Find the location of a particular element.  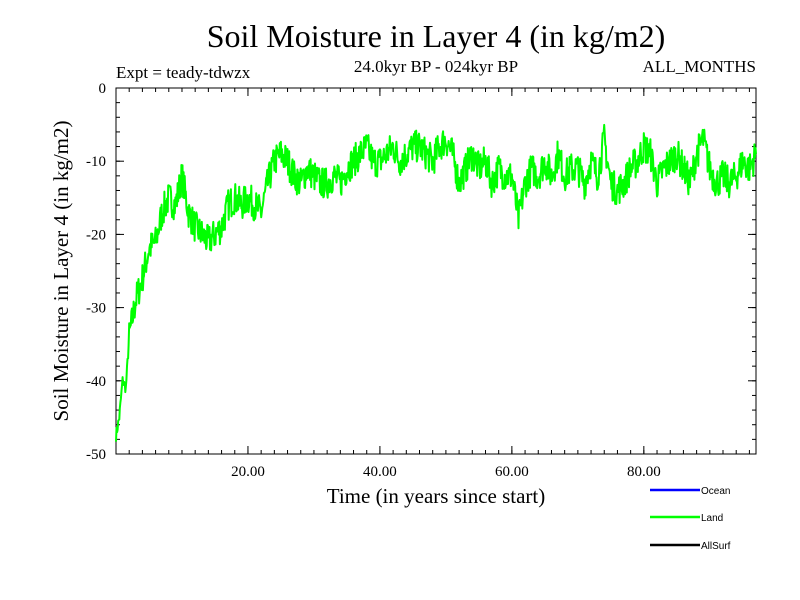

legend-label-land: Land is located at coordinates (712, 518).